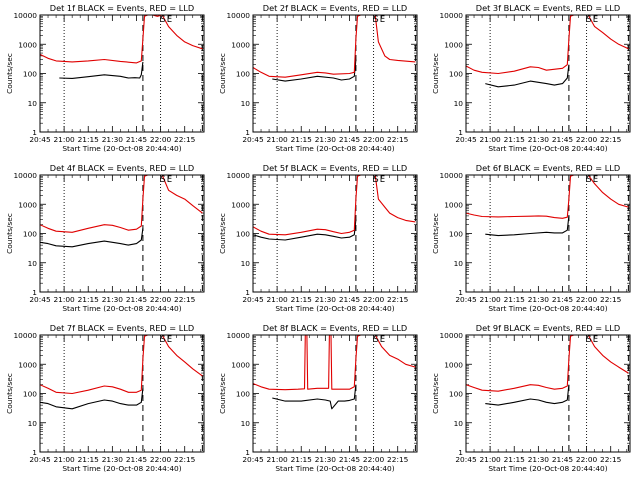  Describe the element at coordinates (527, 226) in the screenshot. I see `series-line-events` at that location.